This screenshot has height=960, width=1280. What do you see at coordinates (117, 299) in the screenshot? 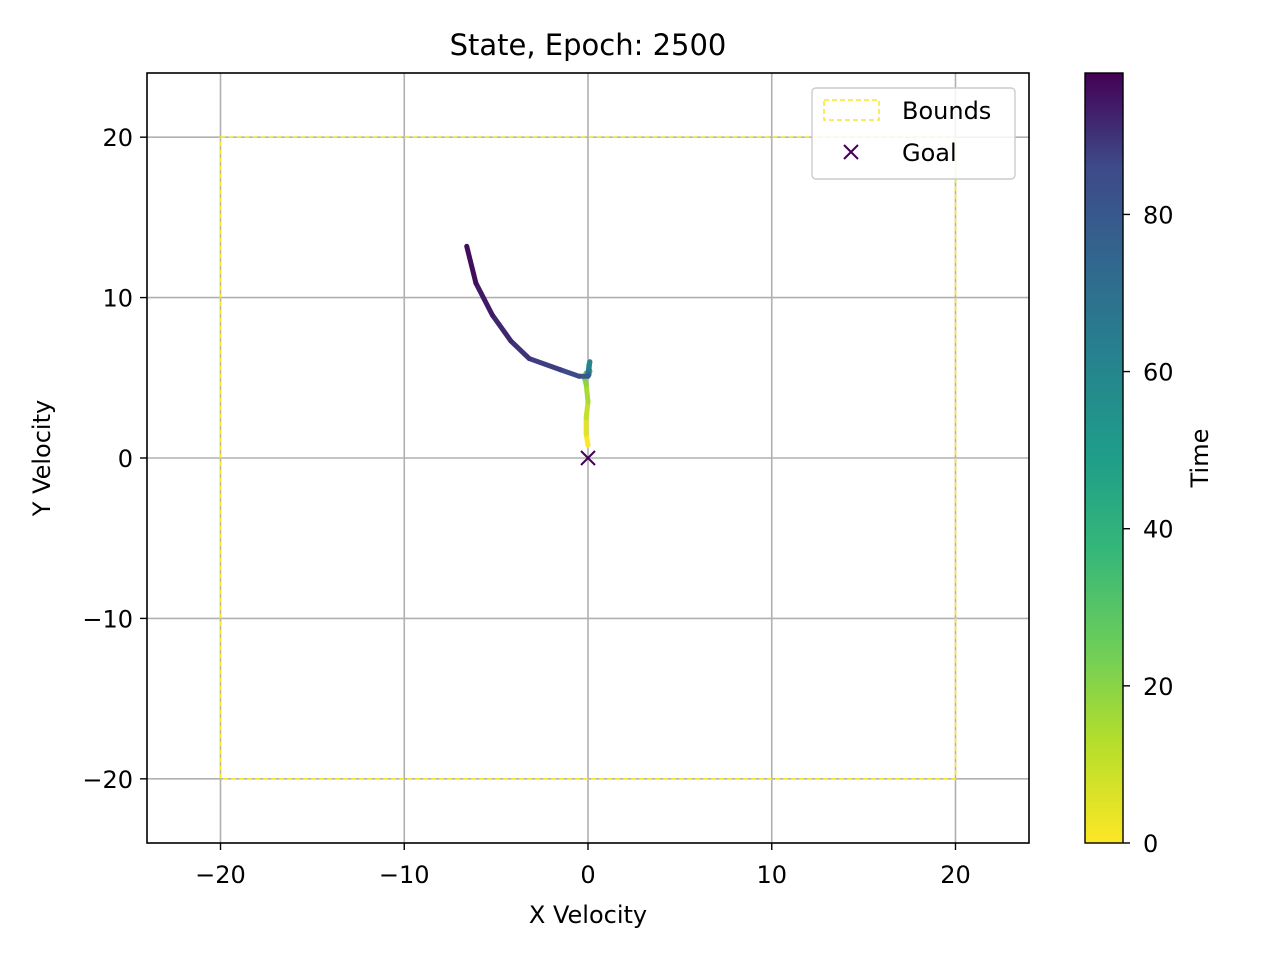
I see `y-tick-label-3: 10` at bounding box center [117, 299].